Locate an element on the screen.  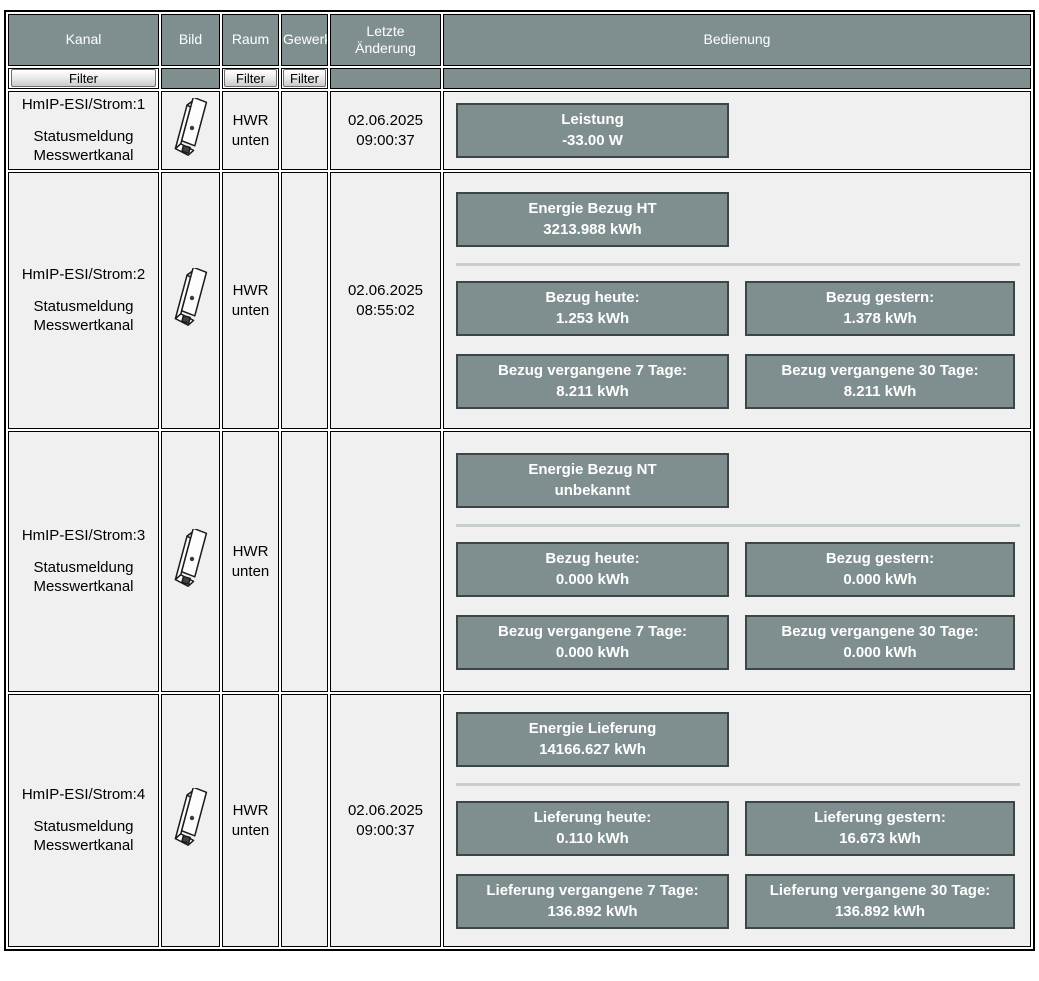
kanal-filter-cell: Filter is located at coordinates (83, 78).